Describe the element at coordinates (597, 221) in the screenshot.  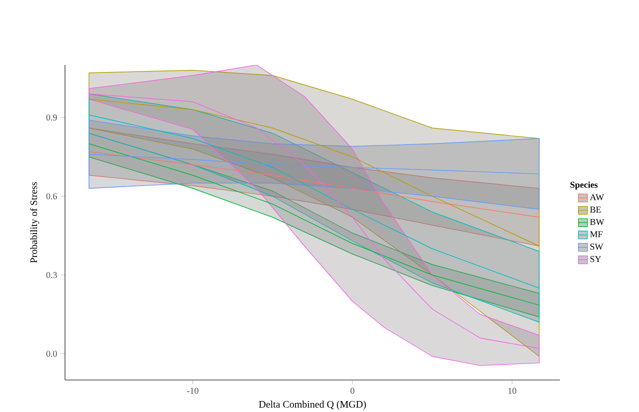
I see `legend-label: BW` at that location.